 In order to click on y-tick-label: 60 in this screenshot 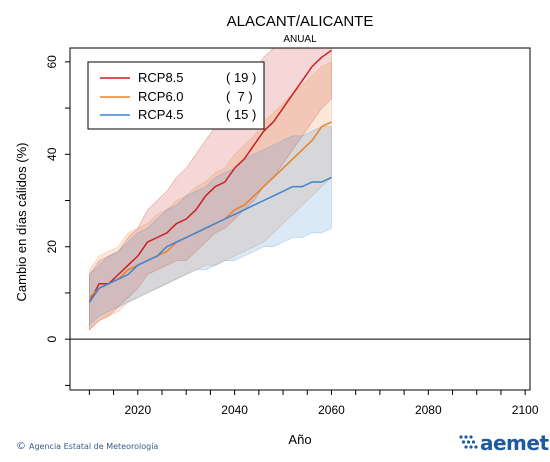, I will do `click(52, 62)`.